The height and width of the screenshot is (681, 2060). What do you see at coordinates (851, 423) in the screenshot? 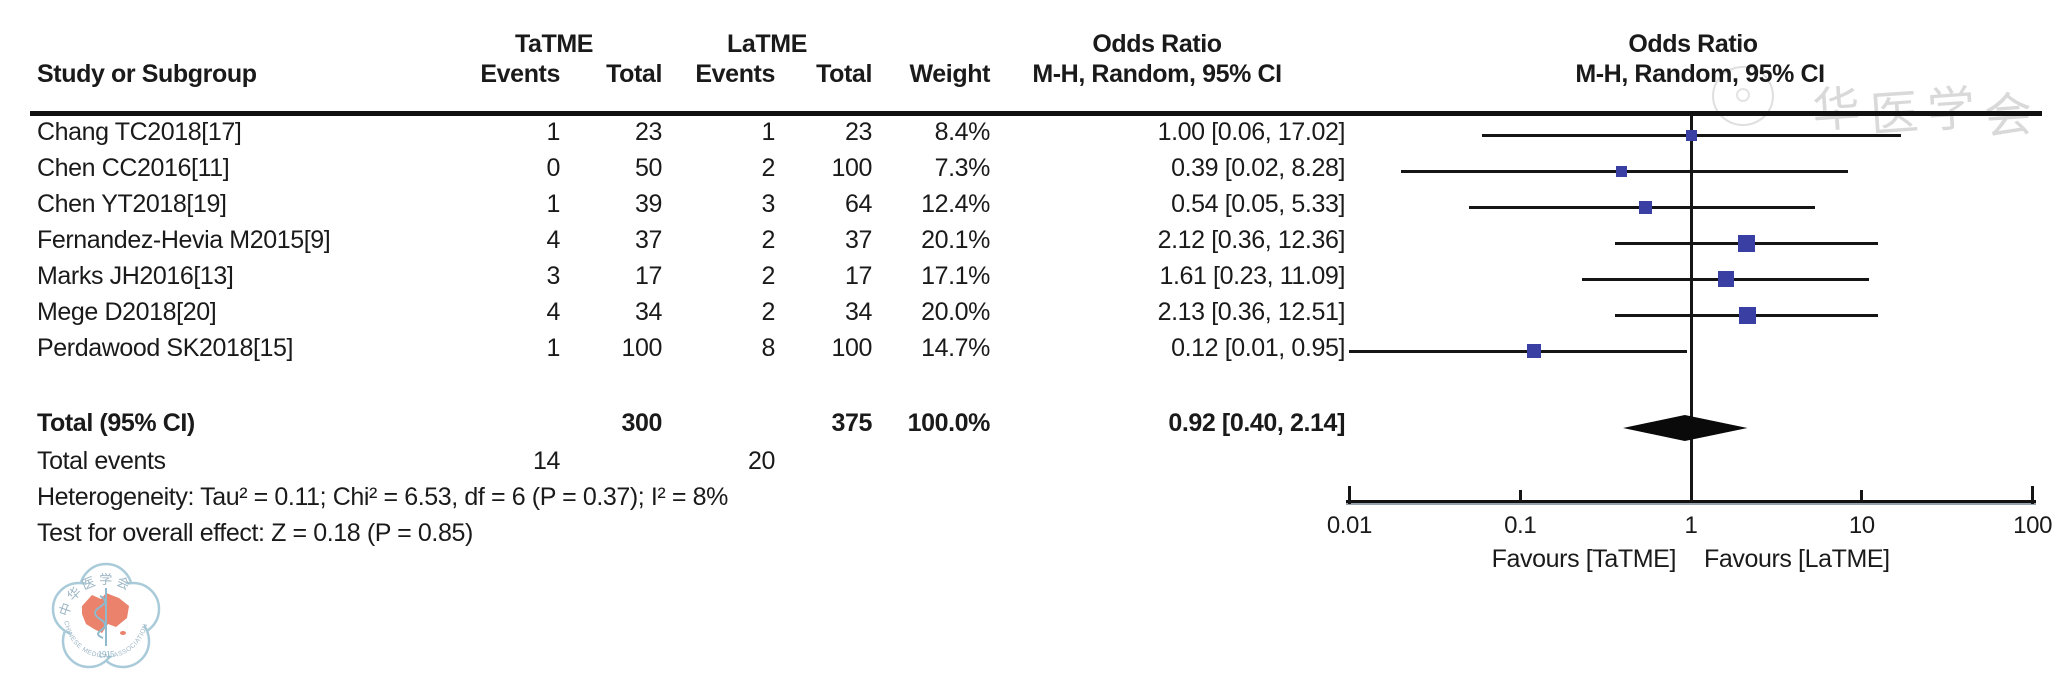
I see `total-latme-n: 375` at bounding box center [851, 423].